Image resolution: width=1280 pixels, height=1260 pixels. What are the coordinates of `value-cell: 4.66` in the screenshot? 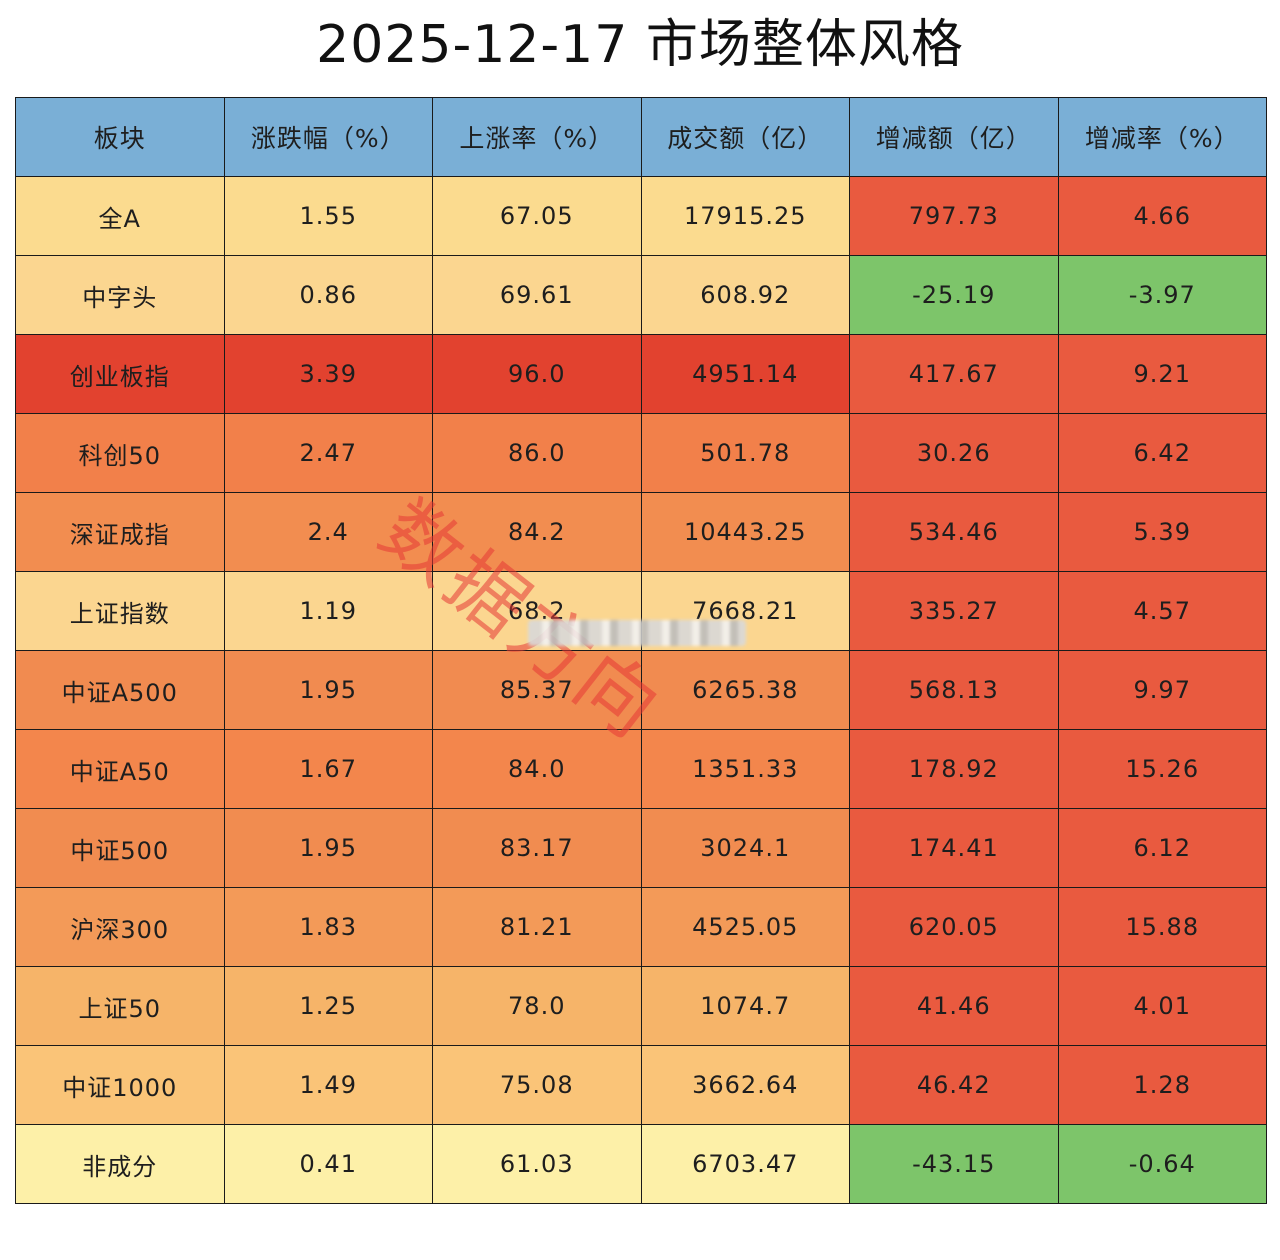 It's located at (1162, 216).